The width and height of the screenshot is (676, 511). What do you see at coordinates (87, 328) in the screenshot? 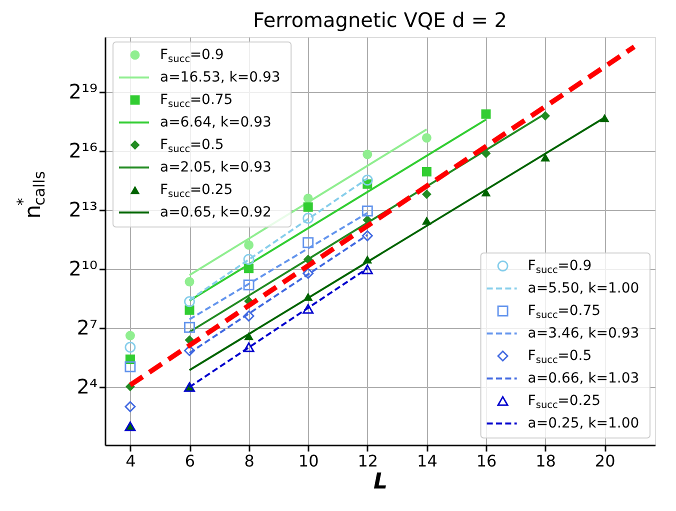
I see `y-tick-label: 2⁷` at bounding box center [87, 328].